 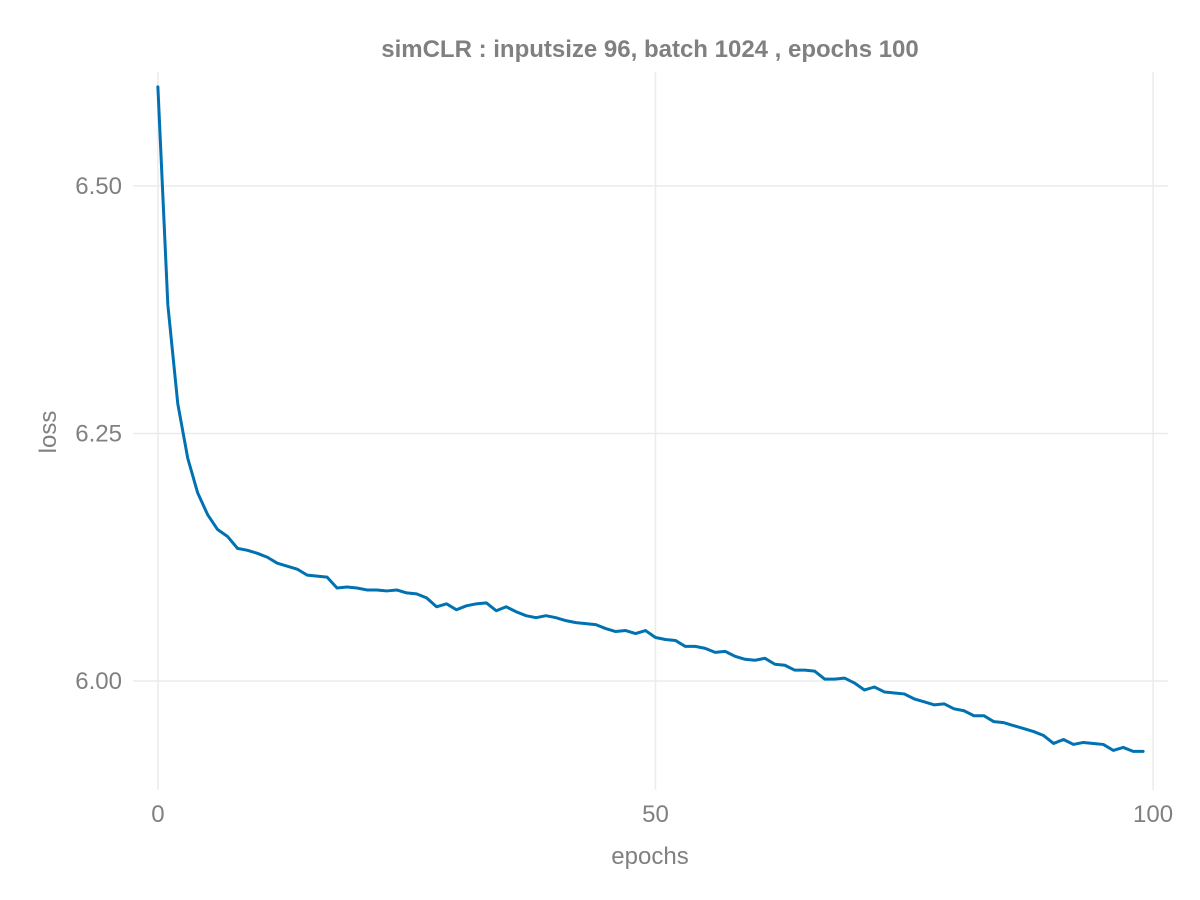 I want to click on y-tick-label: 6.50, so click(x=98, y=186).